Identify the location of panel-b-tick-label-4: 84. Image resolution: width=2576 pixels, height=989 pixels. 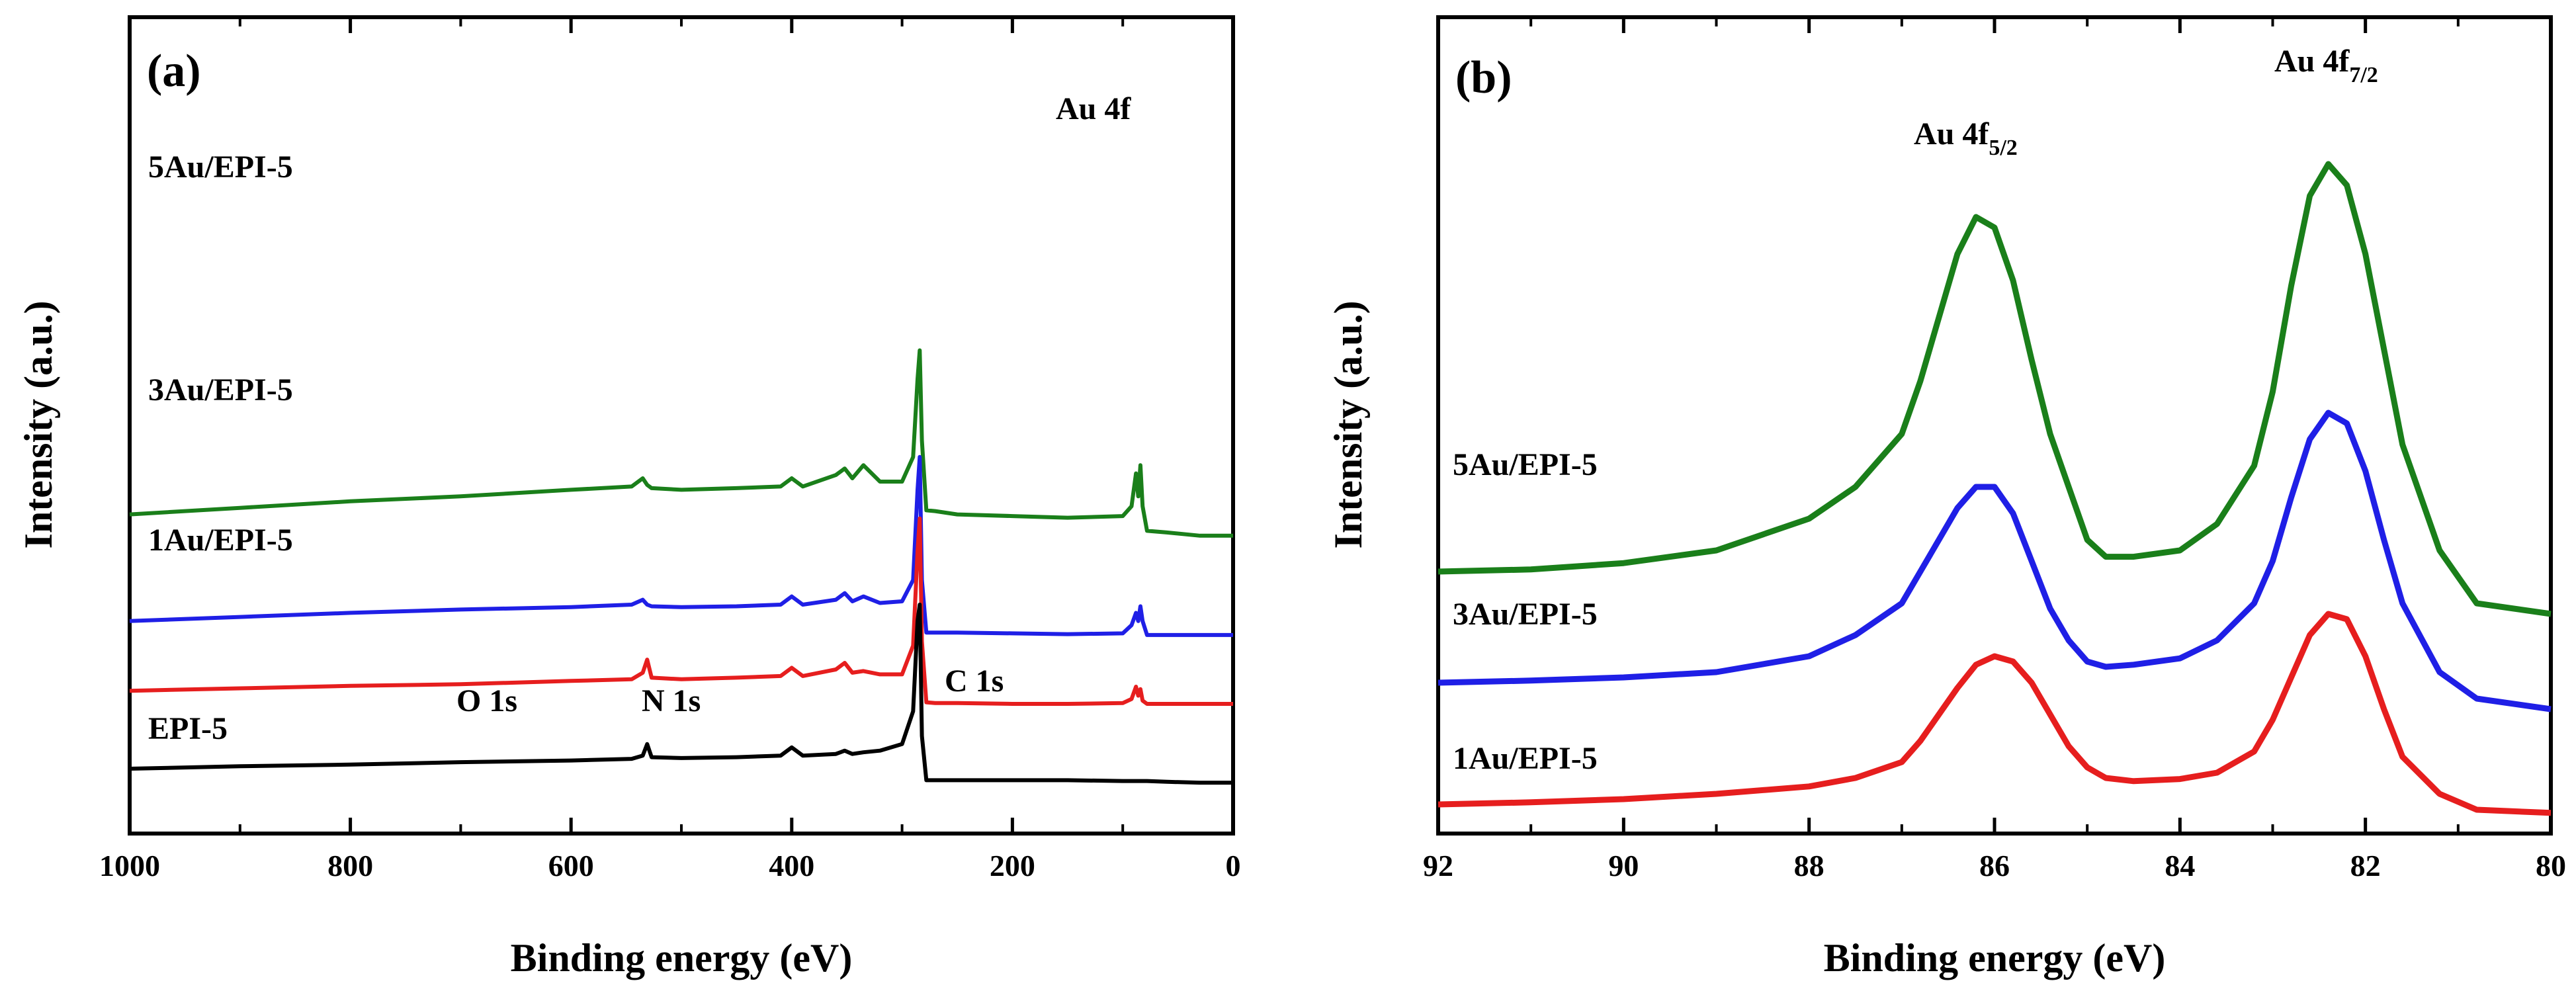
(2180, 865).